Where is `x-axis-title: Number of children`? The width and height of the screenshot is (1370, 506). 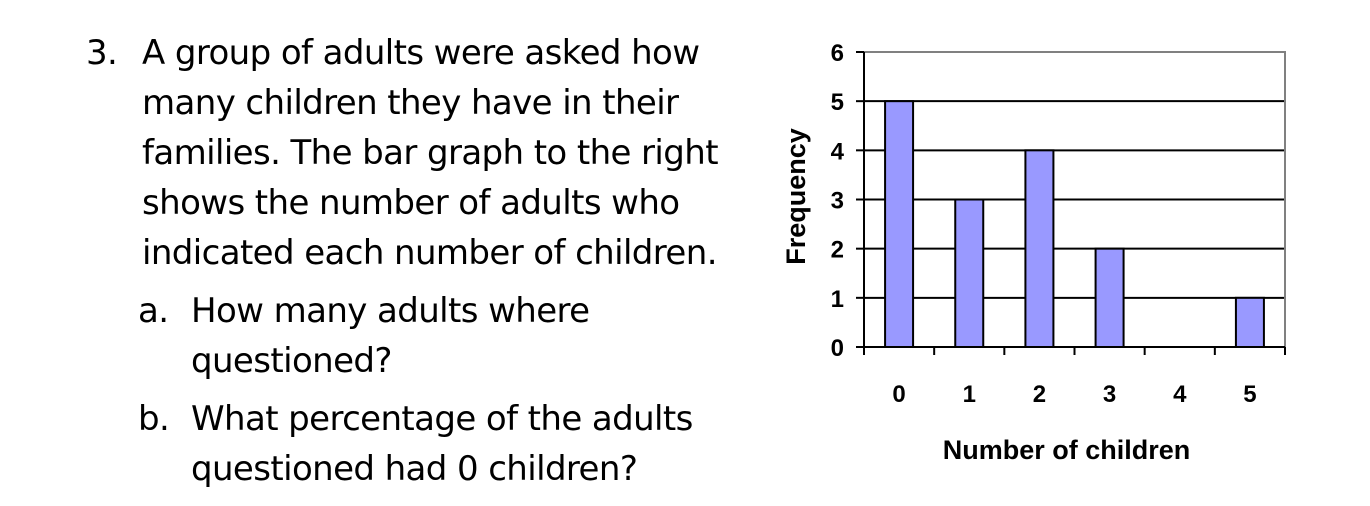 x-axis-title: Number of children is located at coordinates (1067, 450).